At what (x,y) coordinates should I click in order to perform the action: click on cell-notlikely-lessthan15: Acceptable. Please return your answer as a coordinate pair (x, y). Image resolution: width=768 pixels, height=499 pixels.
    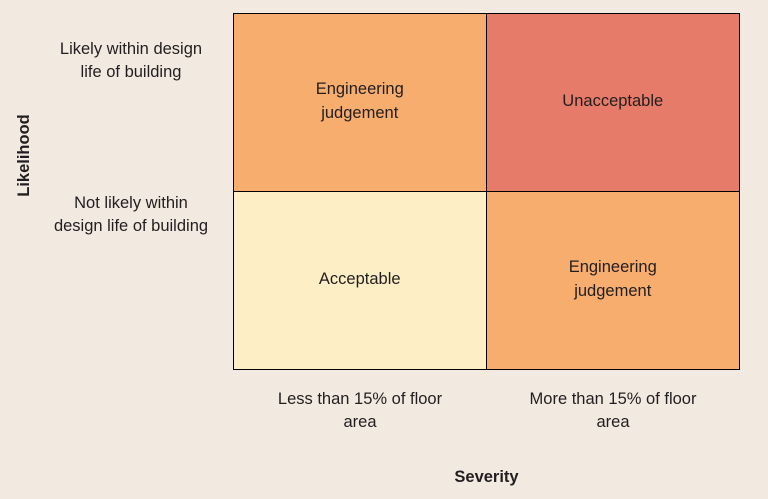
    Looking at the image, I should click on (360, 280).